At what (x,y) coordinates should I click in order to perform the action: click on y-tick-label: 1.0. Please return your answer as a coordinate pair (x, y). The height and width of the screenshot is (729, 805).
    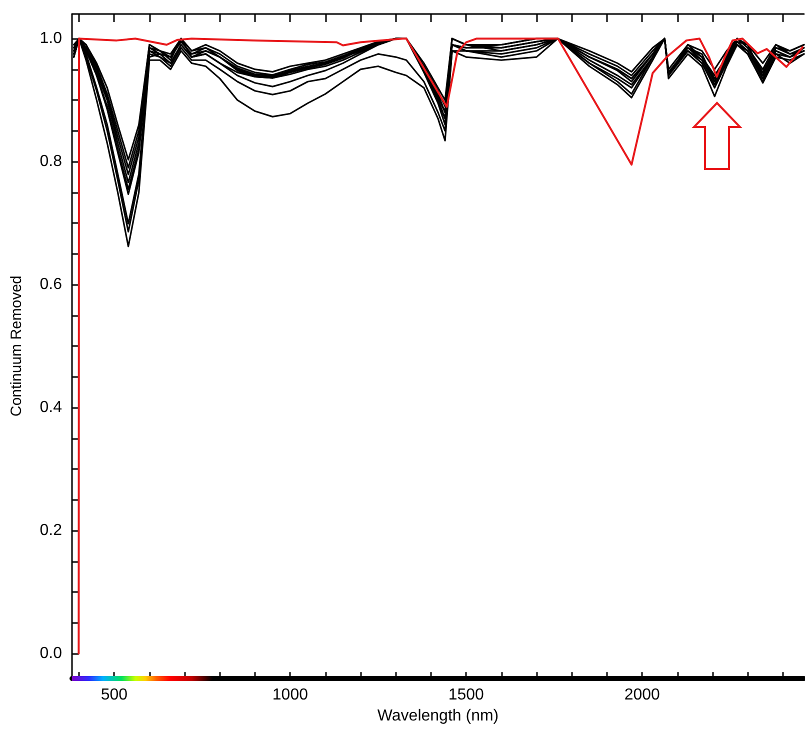
    Looking at the image, I should click on (51, 39).